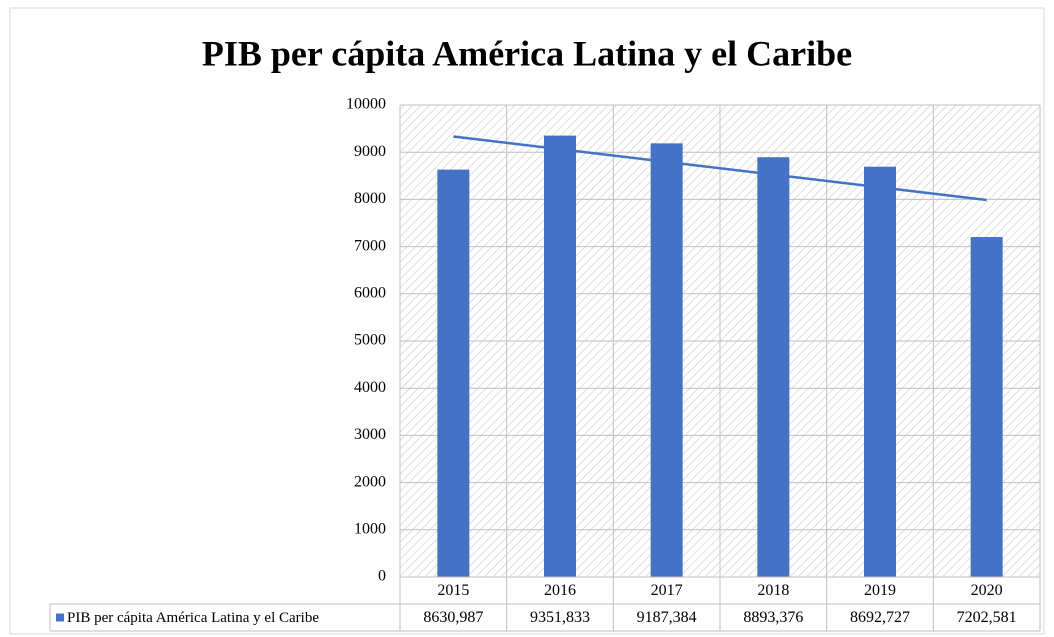 This screenshot has height=637, width=1054. I want to click on legend-swatch, so click(60, 617).